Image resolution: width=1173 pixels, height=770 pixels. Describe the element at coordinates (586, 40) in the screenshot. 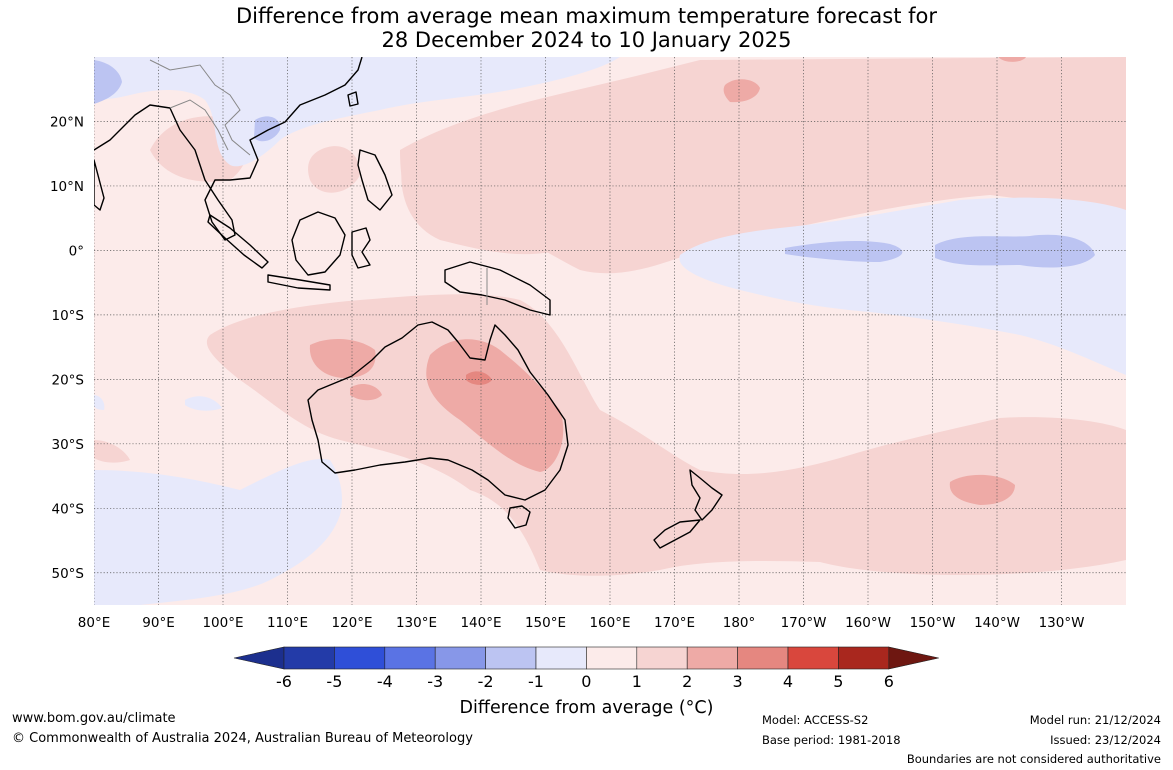

I see `title-line-2: 28 December 2024 to 10 January 2025` at that location.